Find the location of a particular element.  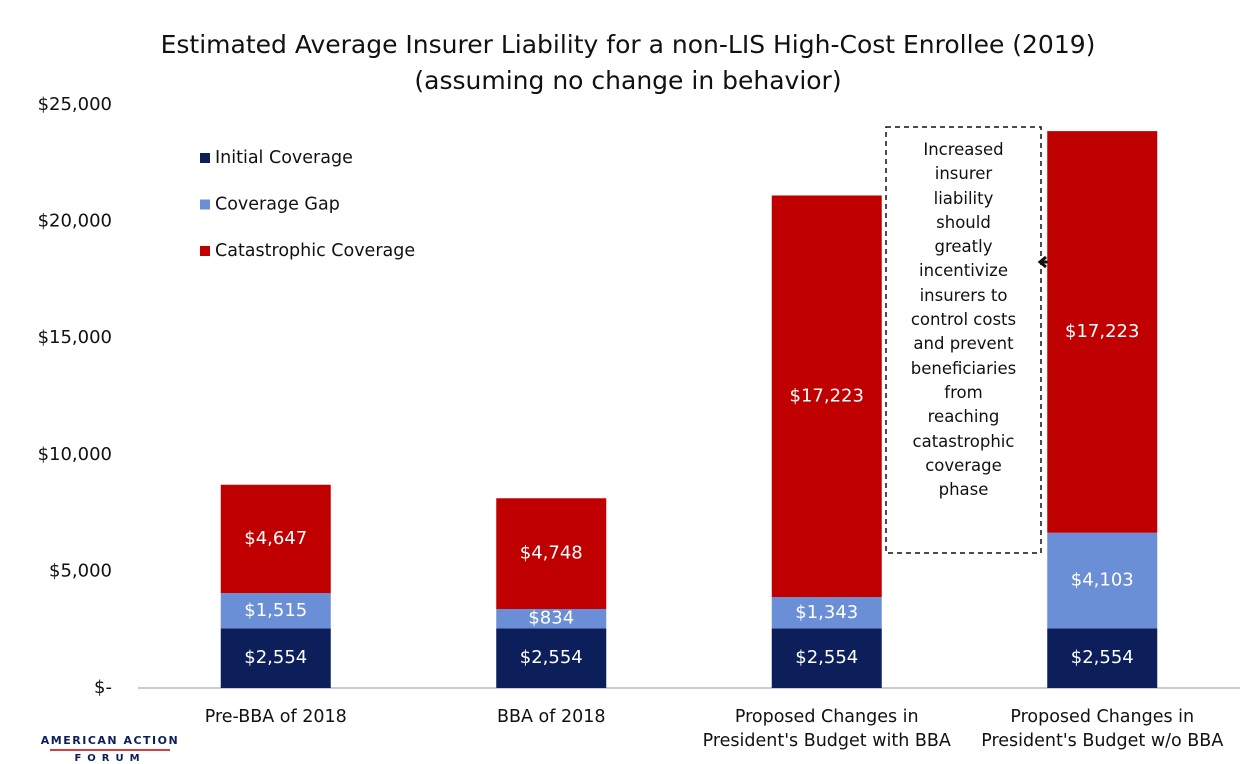

value-label: $1,343 is located at coordinates (826, 612).